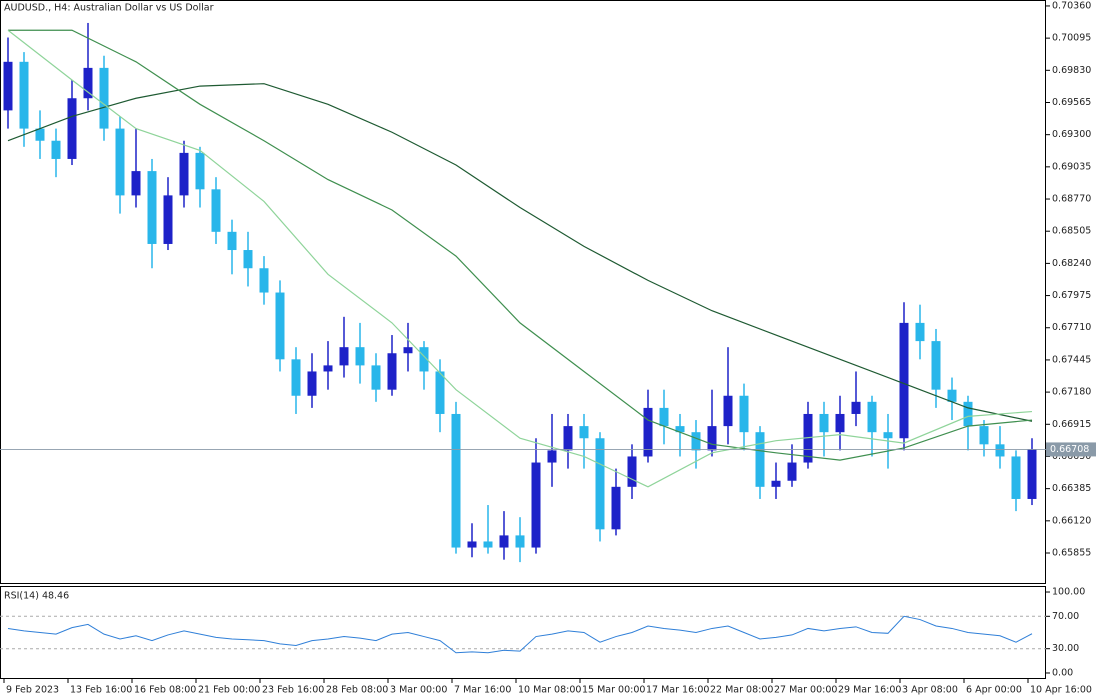 This screenshot has height=700, width=1100. I want to click on y-tick-label: 0.68240, so click(1071, 263).